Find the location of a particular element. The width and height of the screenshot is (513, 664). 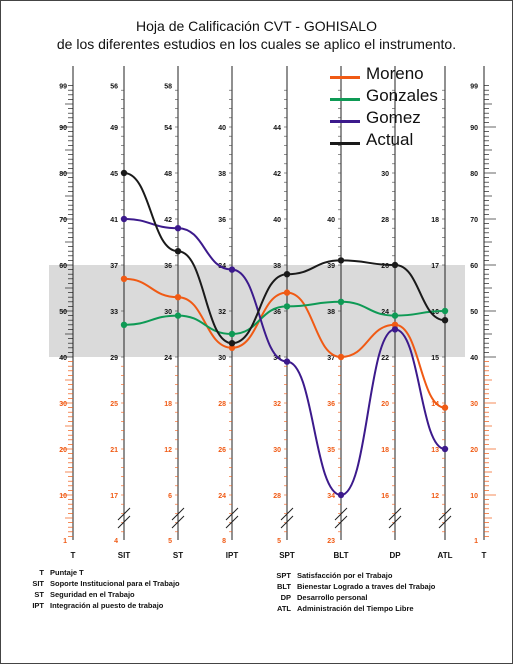

definition-text: Bienestar Logrado a traves del Trabajo is located at coordinates (366, 586).